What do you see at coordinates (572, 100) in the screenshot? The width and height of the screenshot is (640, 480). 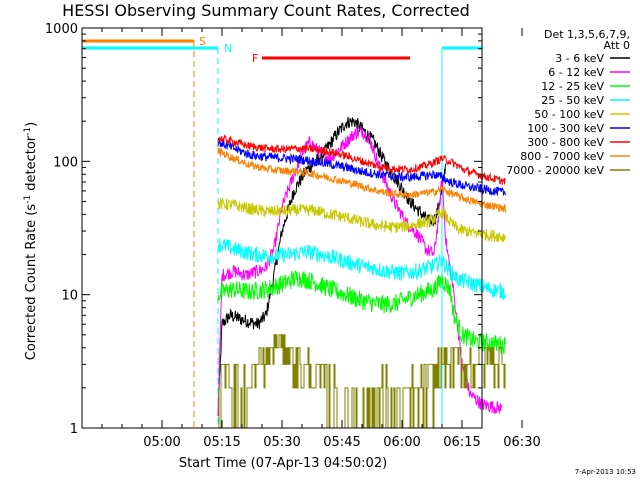 I see `legend-label-3: 25 - 50 keV` at bounding box center [572, 100].